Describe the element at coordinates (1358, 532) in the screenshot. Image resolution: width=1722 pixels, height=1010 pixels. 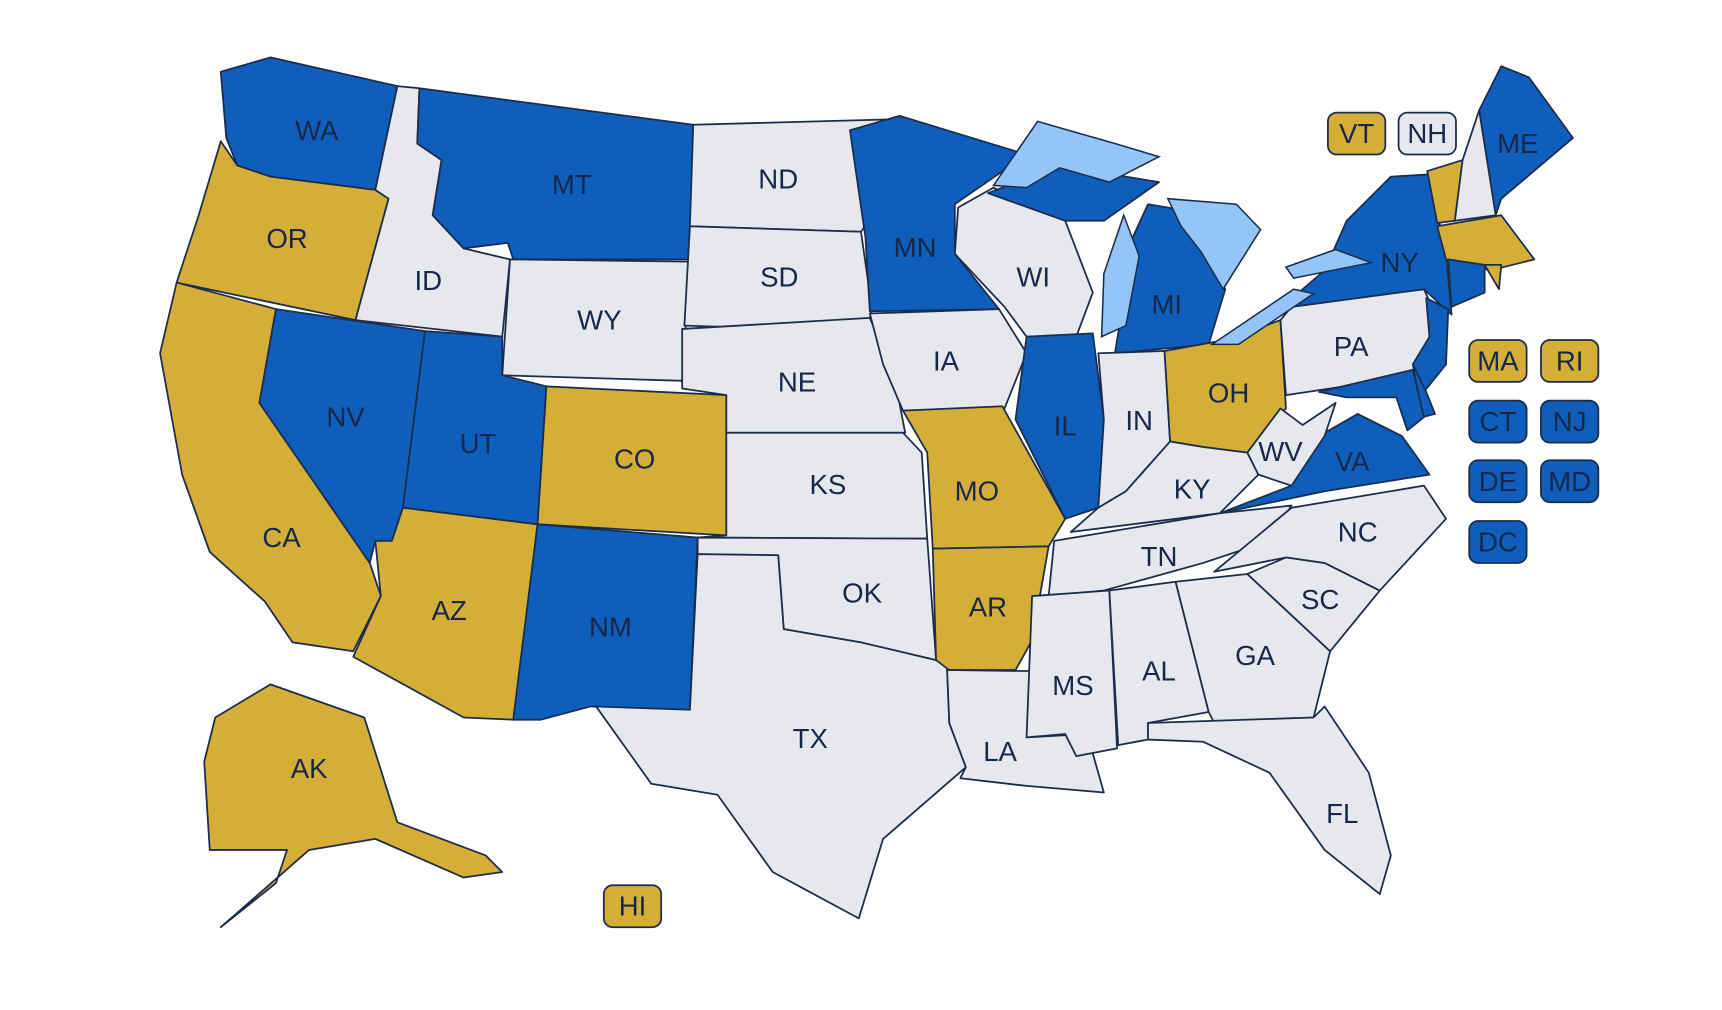
I see `state-label: NC` at that location.